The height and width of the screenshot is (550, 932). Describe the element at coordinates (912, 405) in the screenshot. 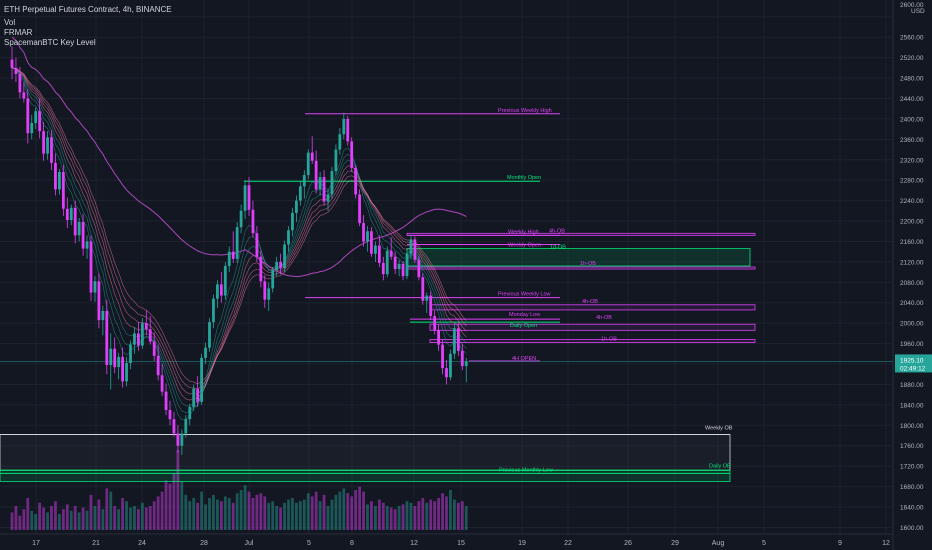

I see `price-axis-tick-label: 1840.00` at that location.